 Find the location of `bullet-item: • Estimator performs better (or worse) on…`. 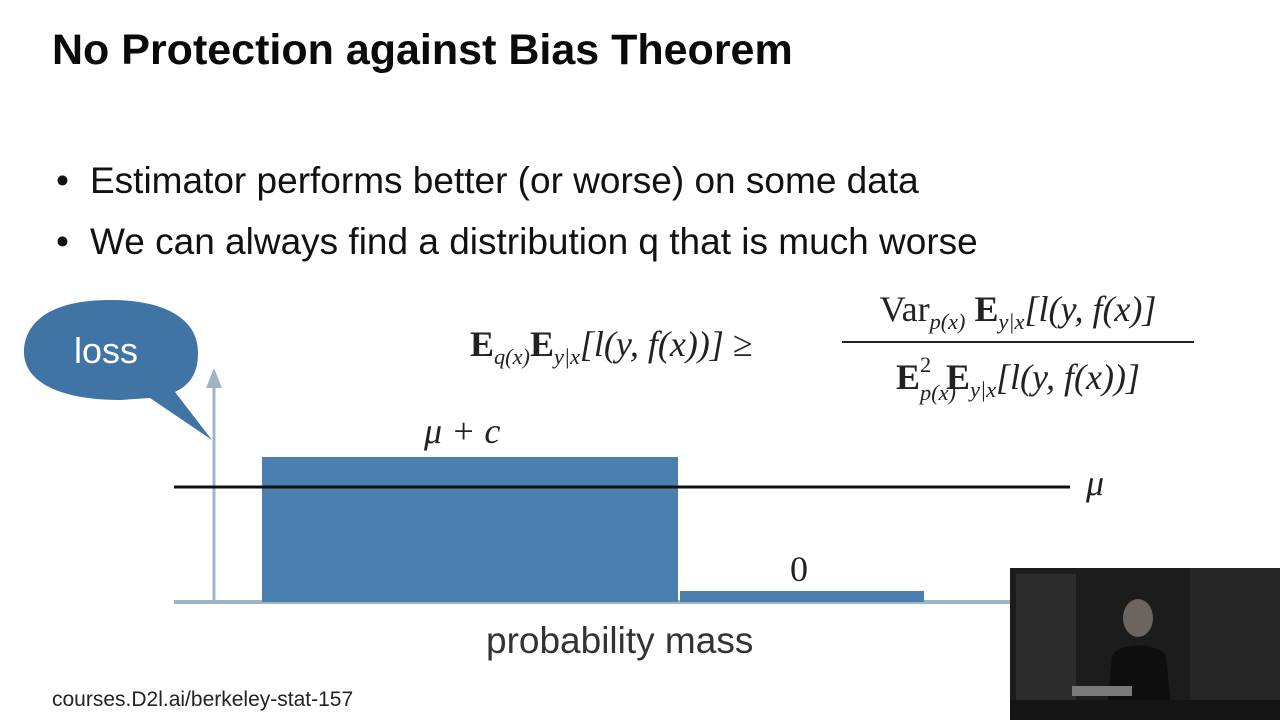

bullet-item: • Estimator performs better (or worse) on… is located at coordinates (517, 180).